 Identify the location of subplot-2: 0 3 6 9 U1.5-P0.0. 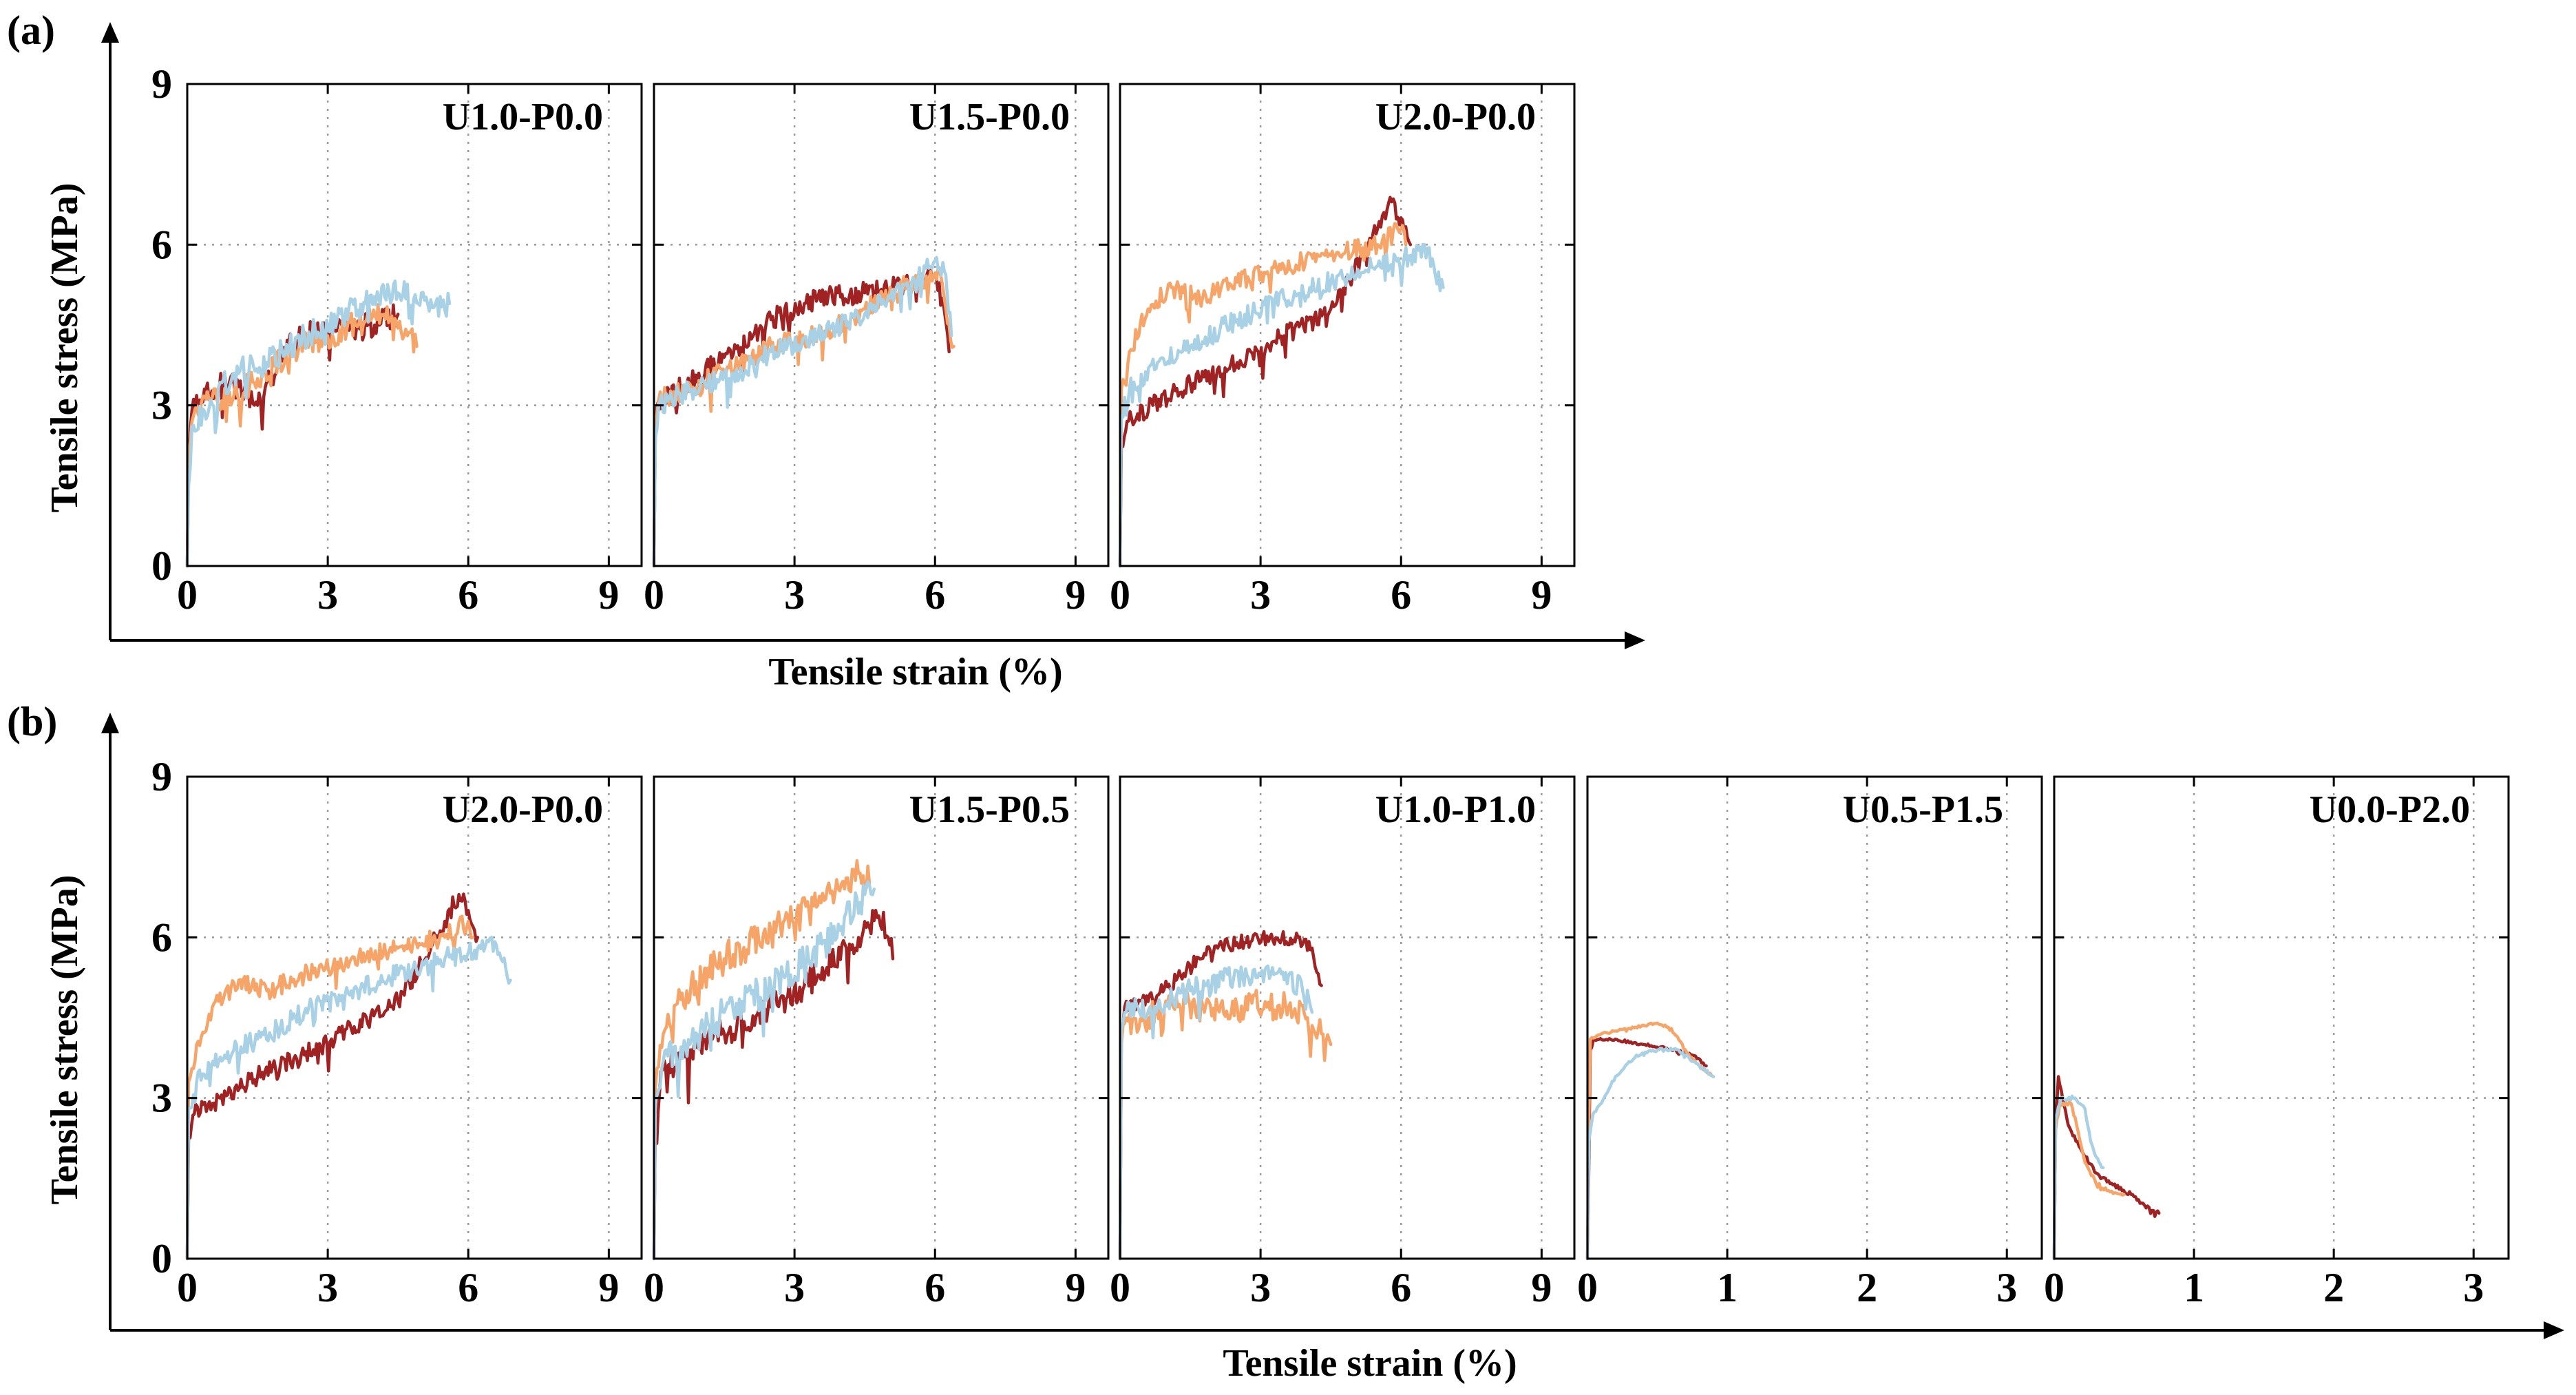
(877, 350).